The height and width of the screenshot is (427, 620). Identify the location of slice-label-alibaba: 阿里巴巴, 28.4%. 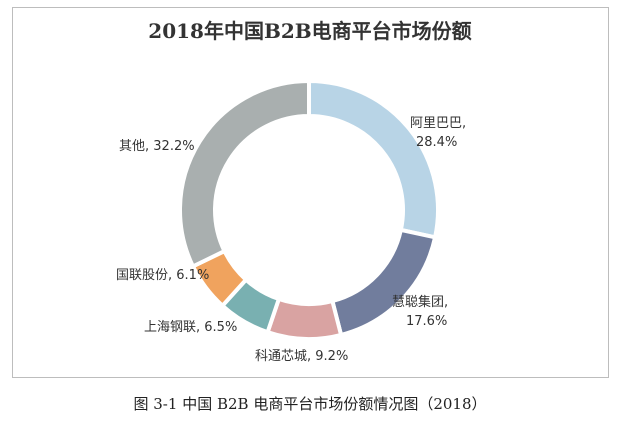
(438, 133).